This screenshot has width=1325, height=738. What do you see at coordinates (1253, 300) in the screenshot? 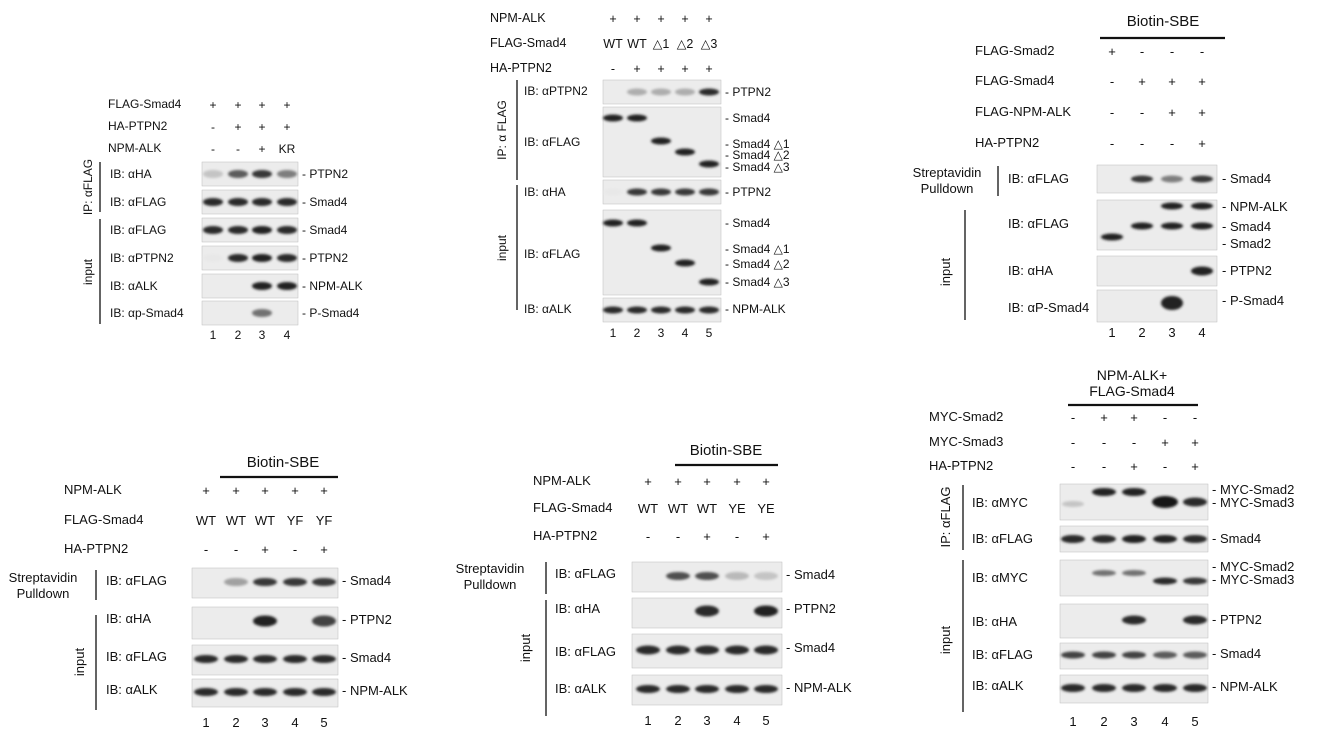
I see `band-label: - P-Smad4` at bounding box center [1253, 300].